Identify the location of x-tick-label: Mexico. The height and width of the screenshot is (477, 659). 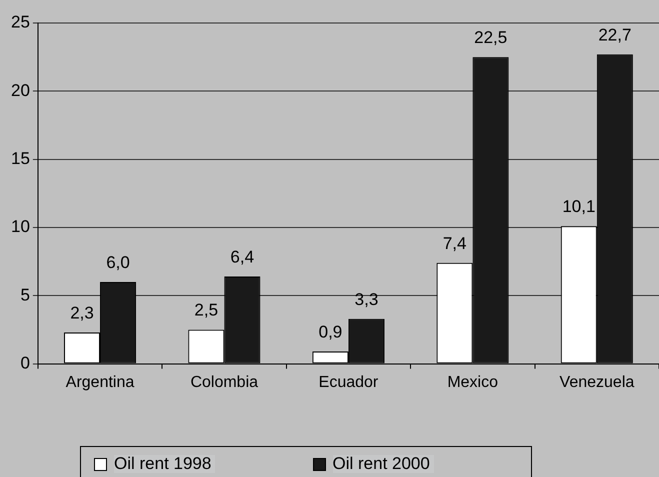
(472, 382).